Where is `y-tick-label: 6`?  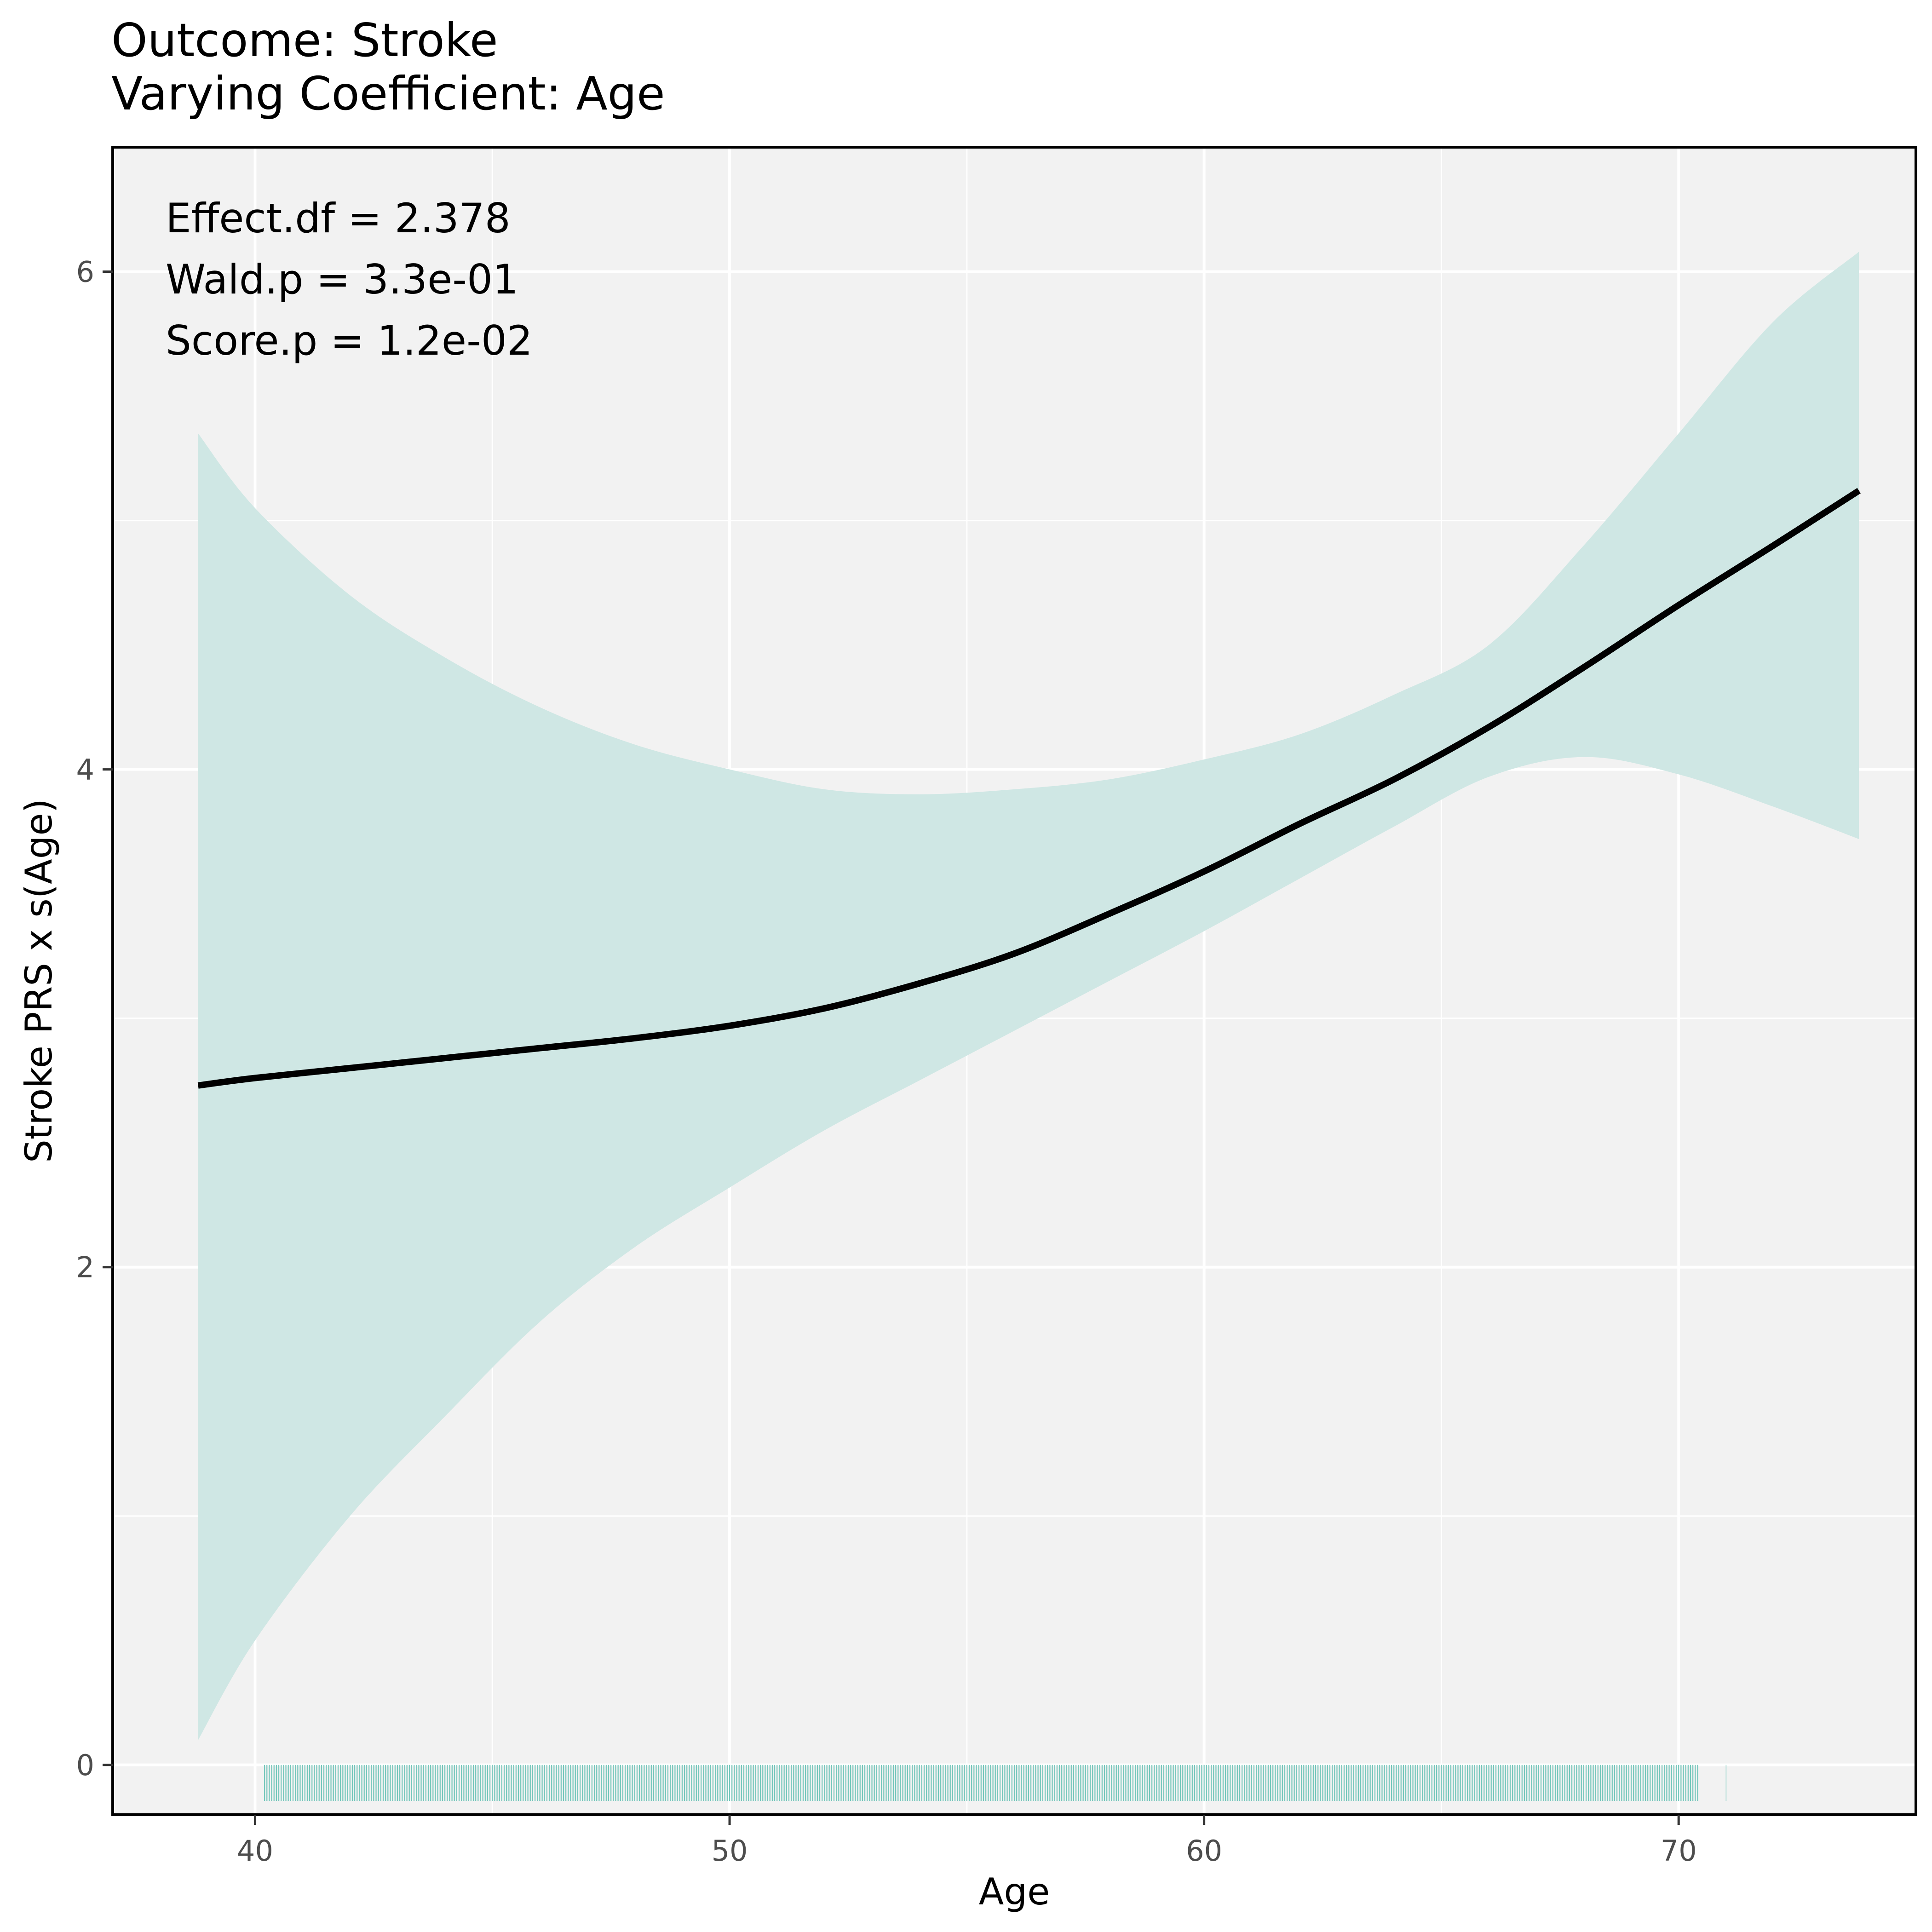
y-tick-label: 6 is located at coordinates (85, 272).